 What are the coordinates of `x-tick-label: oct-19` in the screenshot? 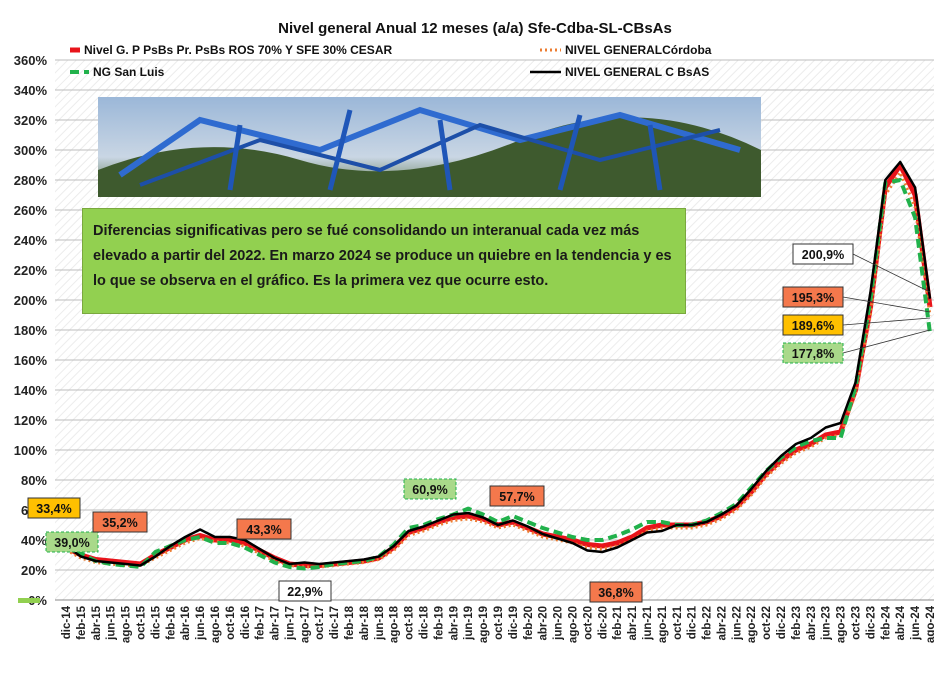 It's located at (499, 623).